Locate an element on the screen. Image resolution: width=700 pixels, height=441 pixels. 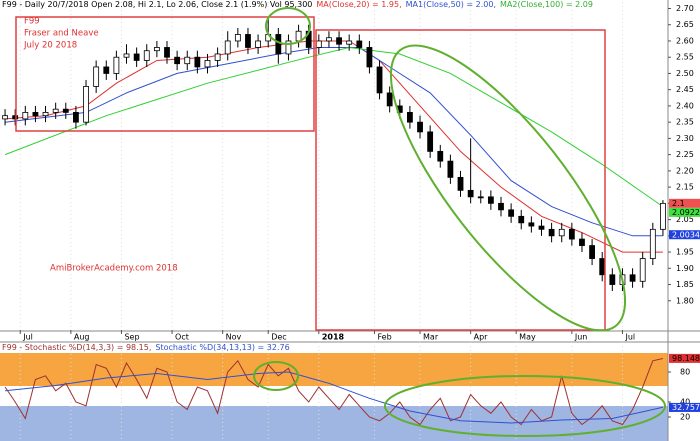
x-tick-label: Apr is located at coordinates (481, 337).